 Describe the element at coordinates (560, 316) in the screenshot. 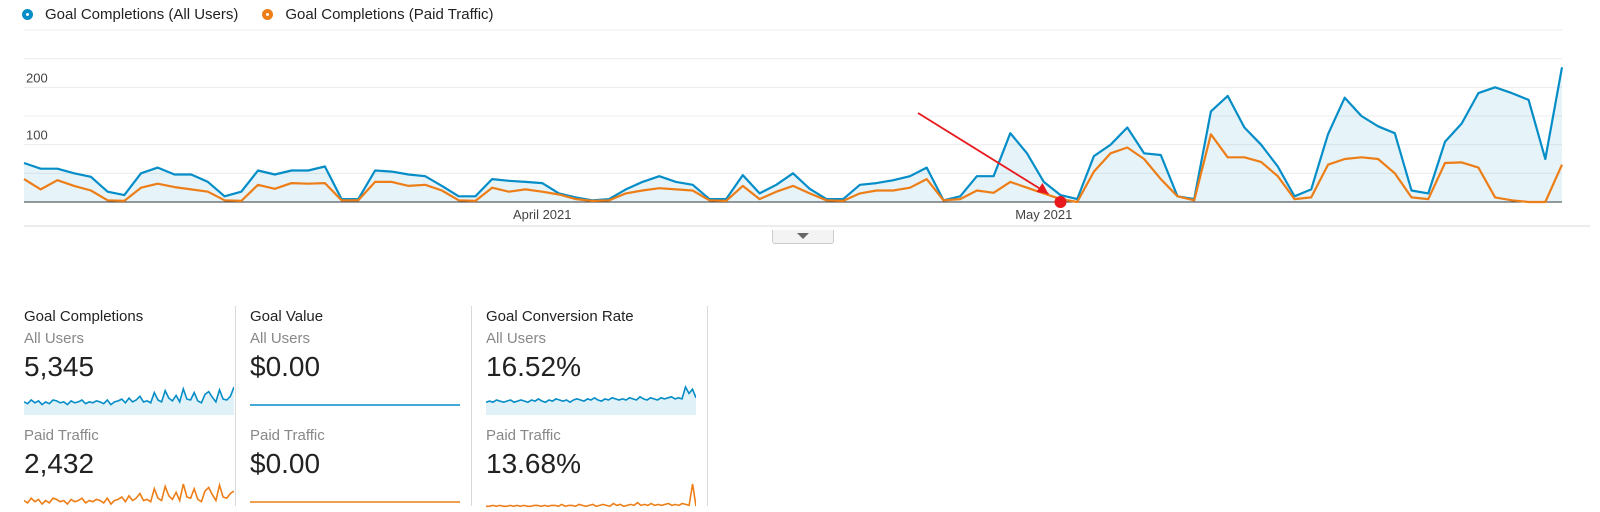

I see `metric-title: Goal Conversion Rate` at that location.